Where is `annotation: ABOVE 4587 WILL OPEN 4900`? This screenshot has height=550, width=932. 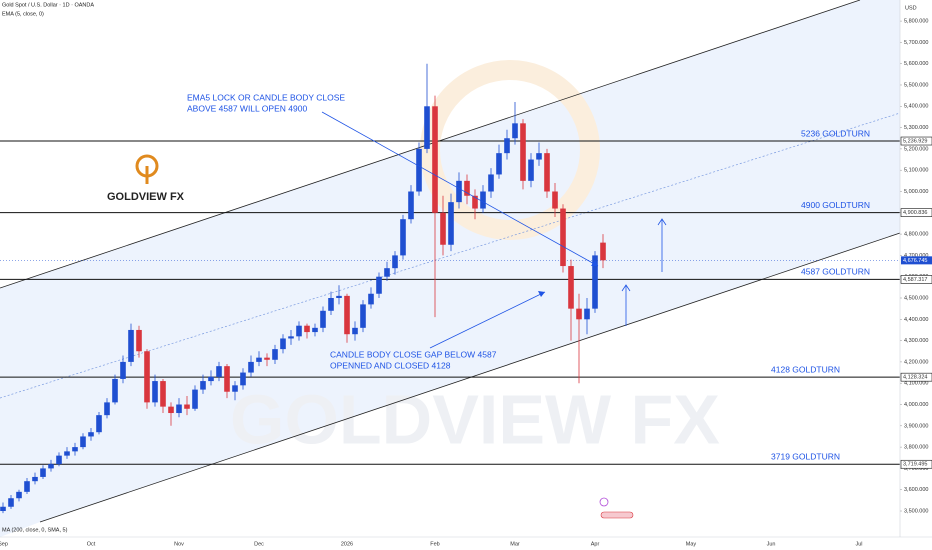 annotation: ABOVE 4587 WILL OPEN 4900 is located at coordinates (247, 108).